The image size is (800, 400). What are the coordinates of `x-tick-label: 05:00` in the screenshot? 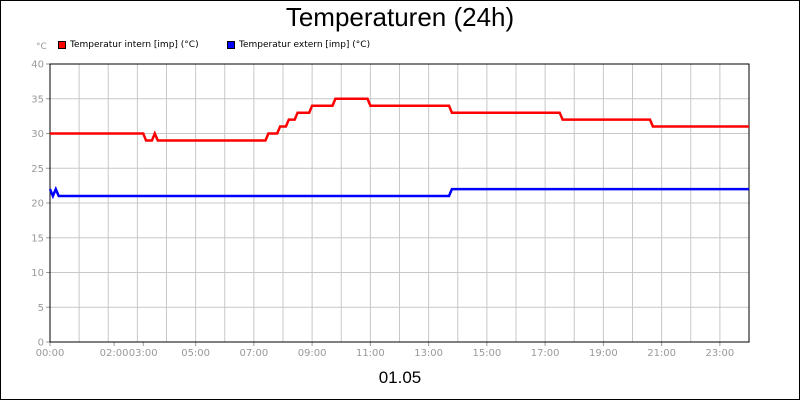 It's located at (195, 353).